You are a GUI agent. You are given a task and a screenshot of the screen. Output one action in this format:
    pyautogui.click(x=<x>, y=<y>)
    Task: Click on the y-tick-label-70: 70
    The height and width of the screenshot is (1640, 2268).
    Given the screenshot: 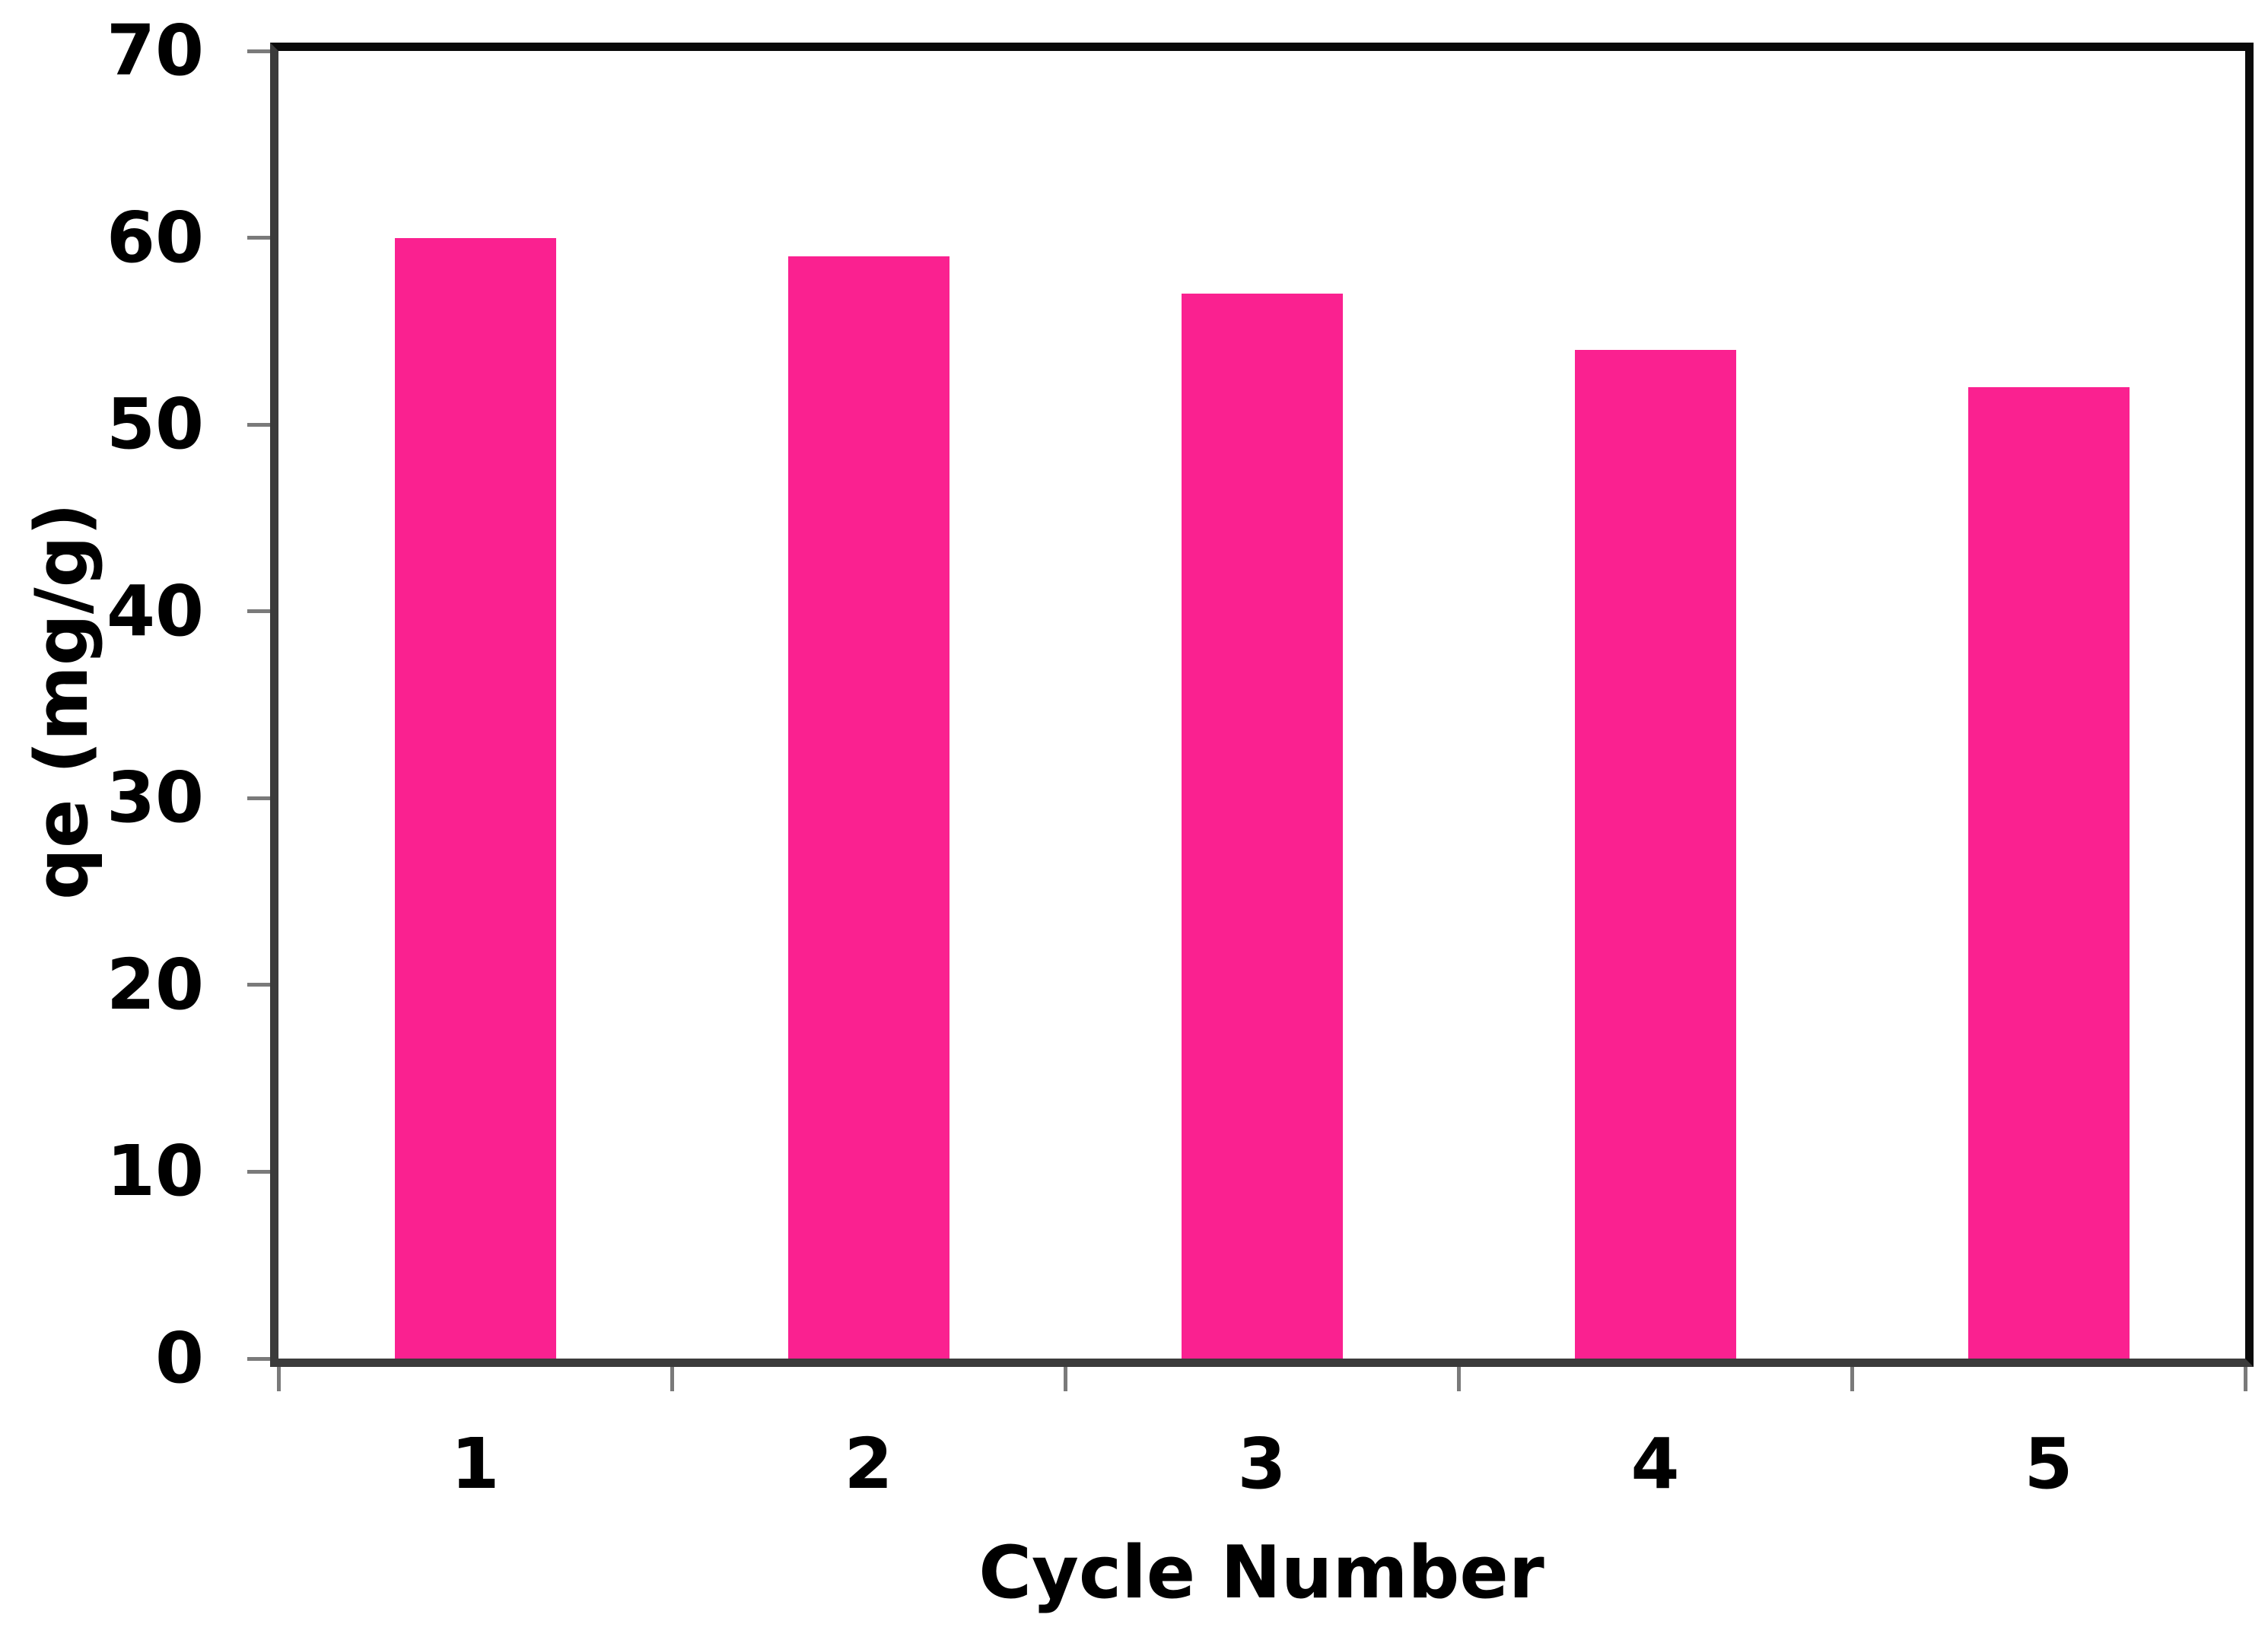 What is the action you would take?
    pyautogui.click(x=155, y=51)
    